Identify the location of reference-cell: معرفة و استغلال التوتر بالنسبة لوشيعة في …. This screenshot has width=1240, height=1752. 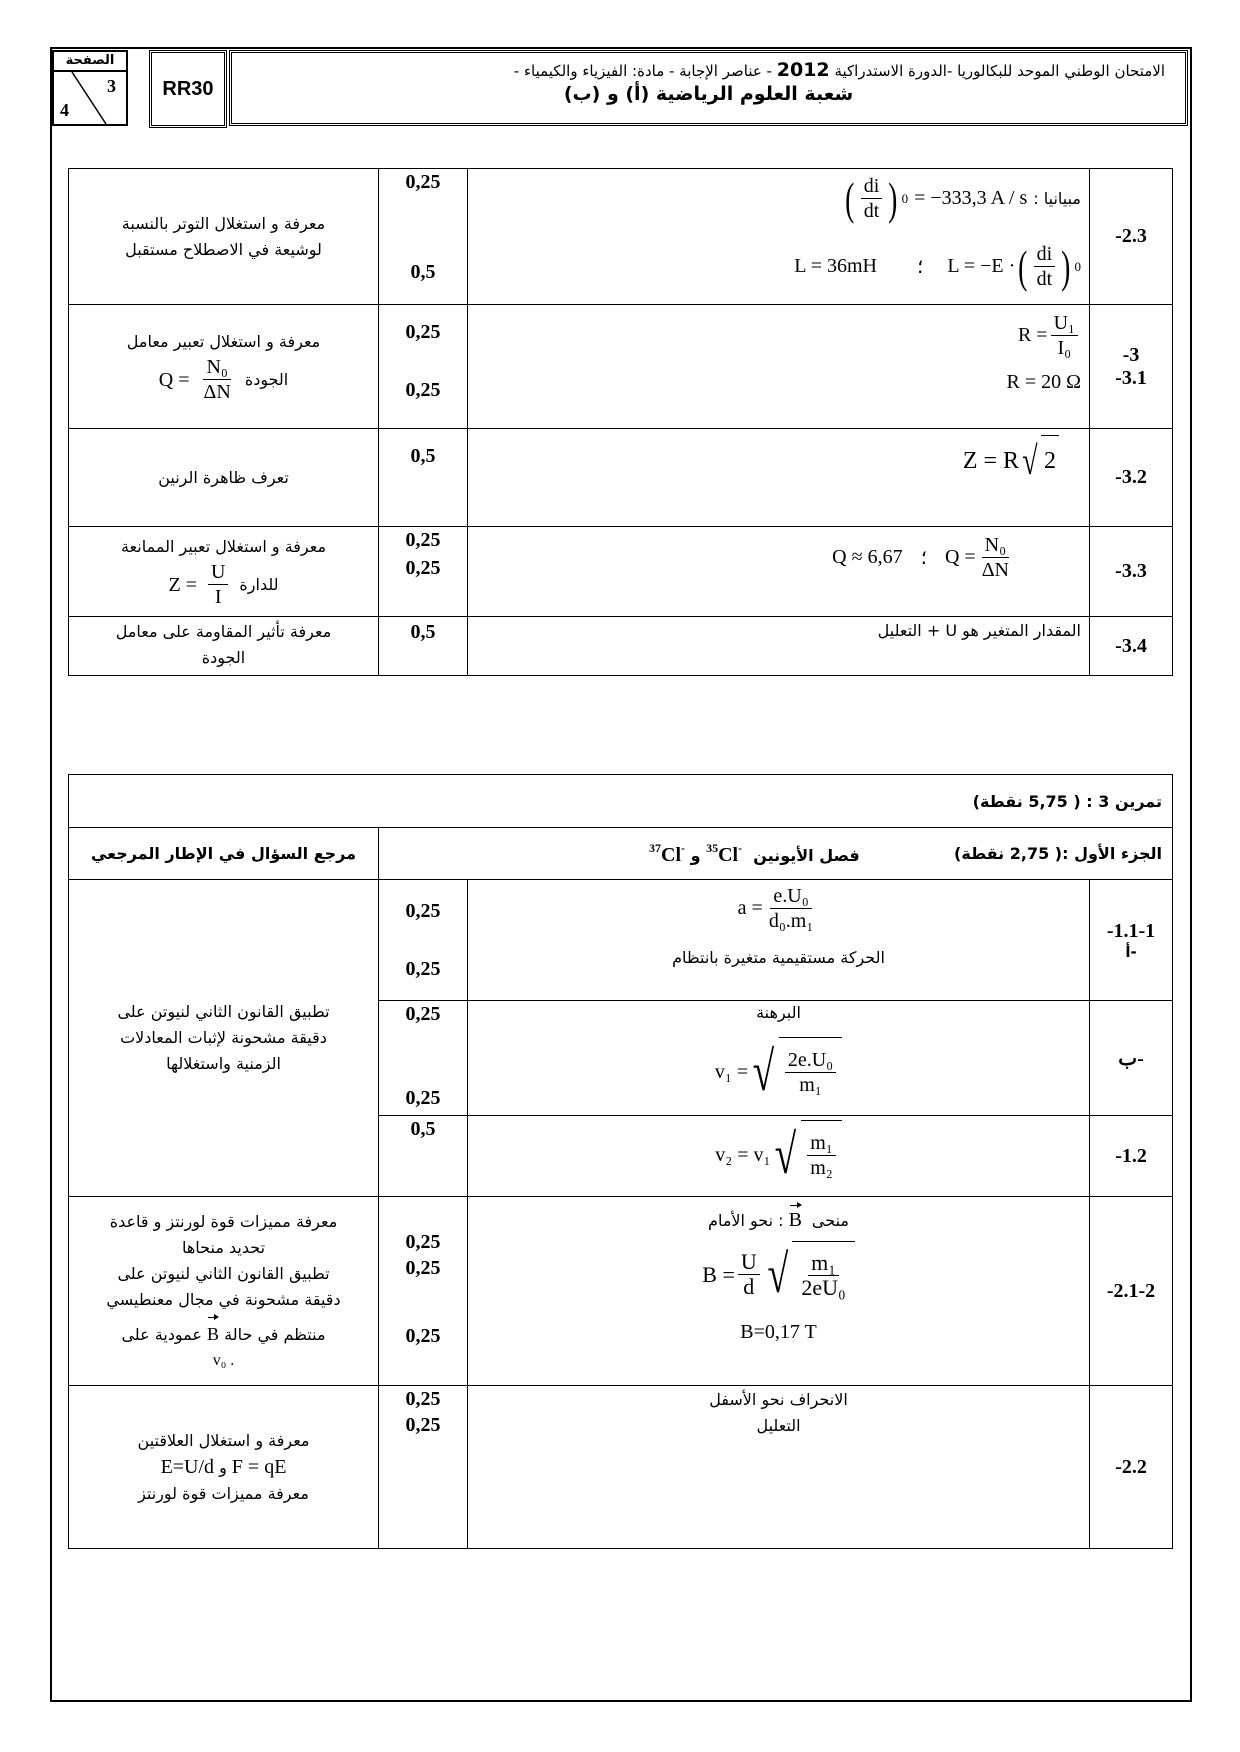
(223, 236).